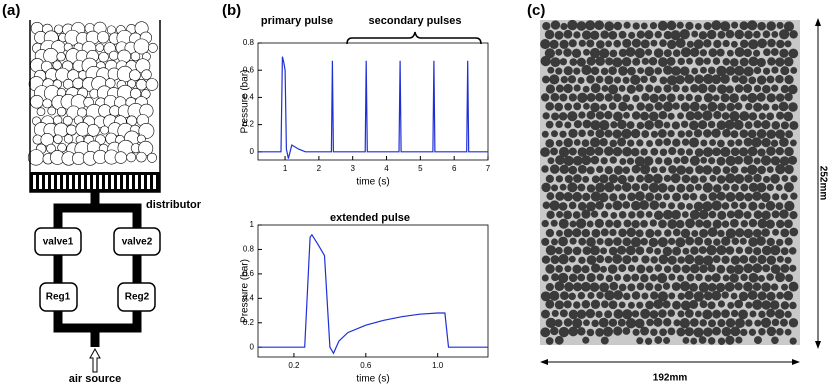  I want to click on distributor-hole, so click(82, 182).